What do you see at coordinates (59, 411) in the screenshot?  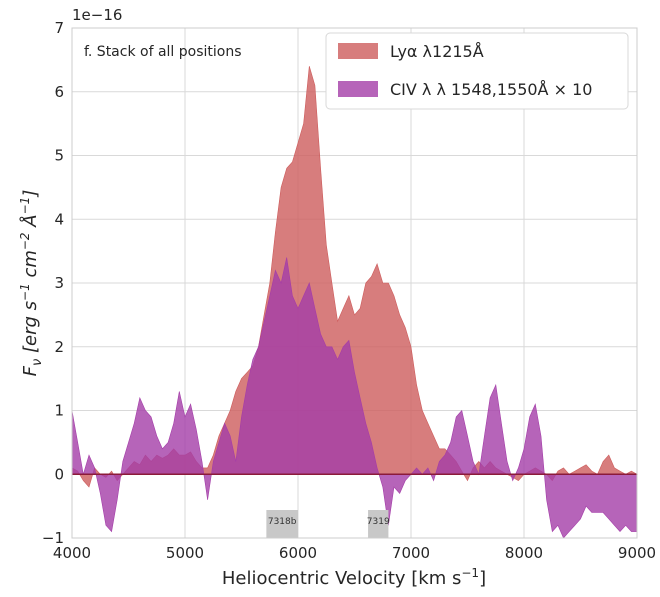 I see `y-tick-label: 1` at bounding box center [59, 411].